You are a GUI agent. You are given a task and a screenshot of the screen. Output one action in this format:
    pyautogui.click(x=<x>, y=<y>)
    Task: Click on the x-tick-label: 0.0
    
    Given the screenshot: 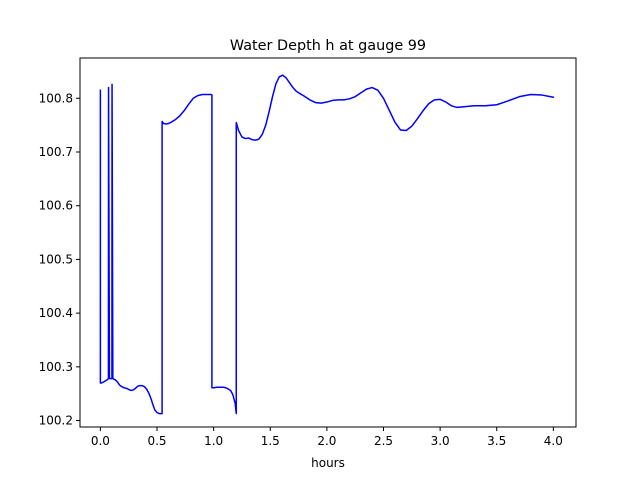 What is the action you would take?
    pyautogui.click(x=100, y=441)
    